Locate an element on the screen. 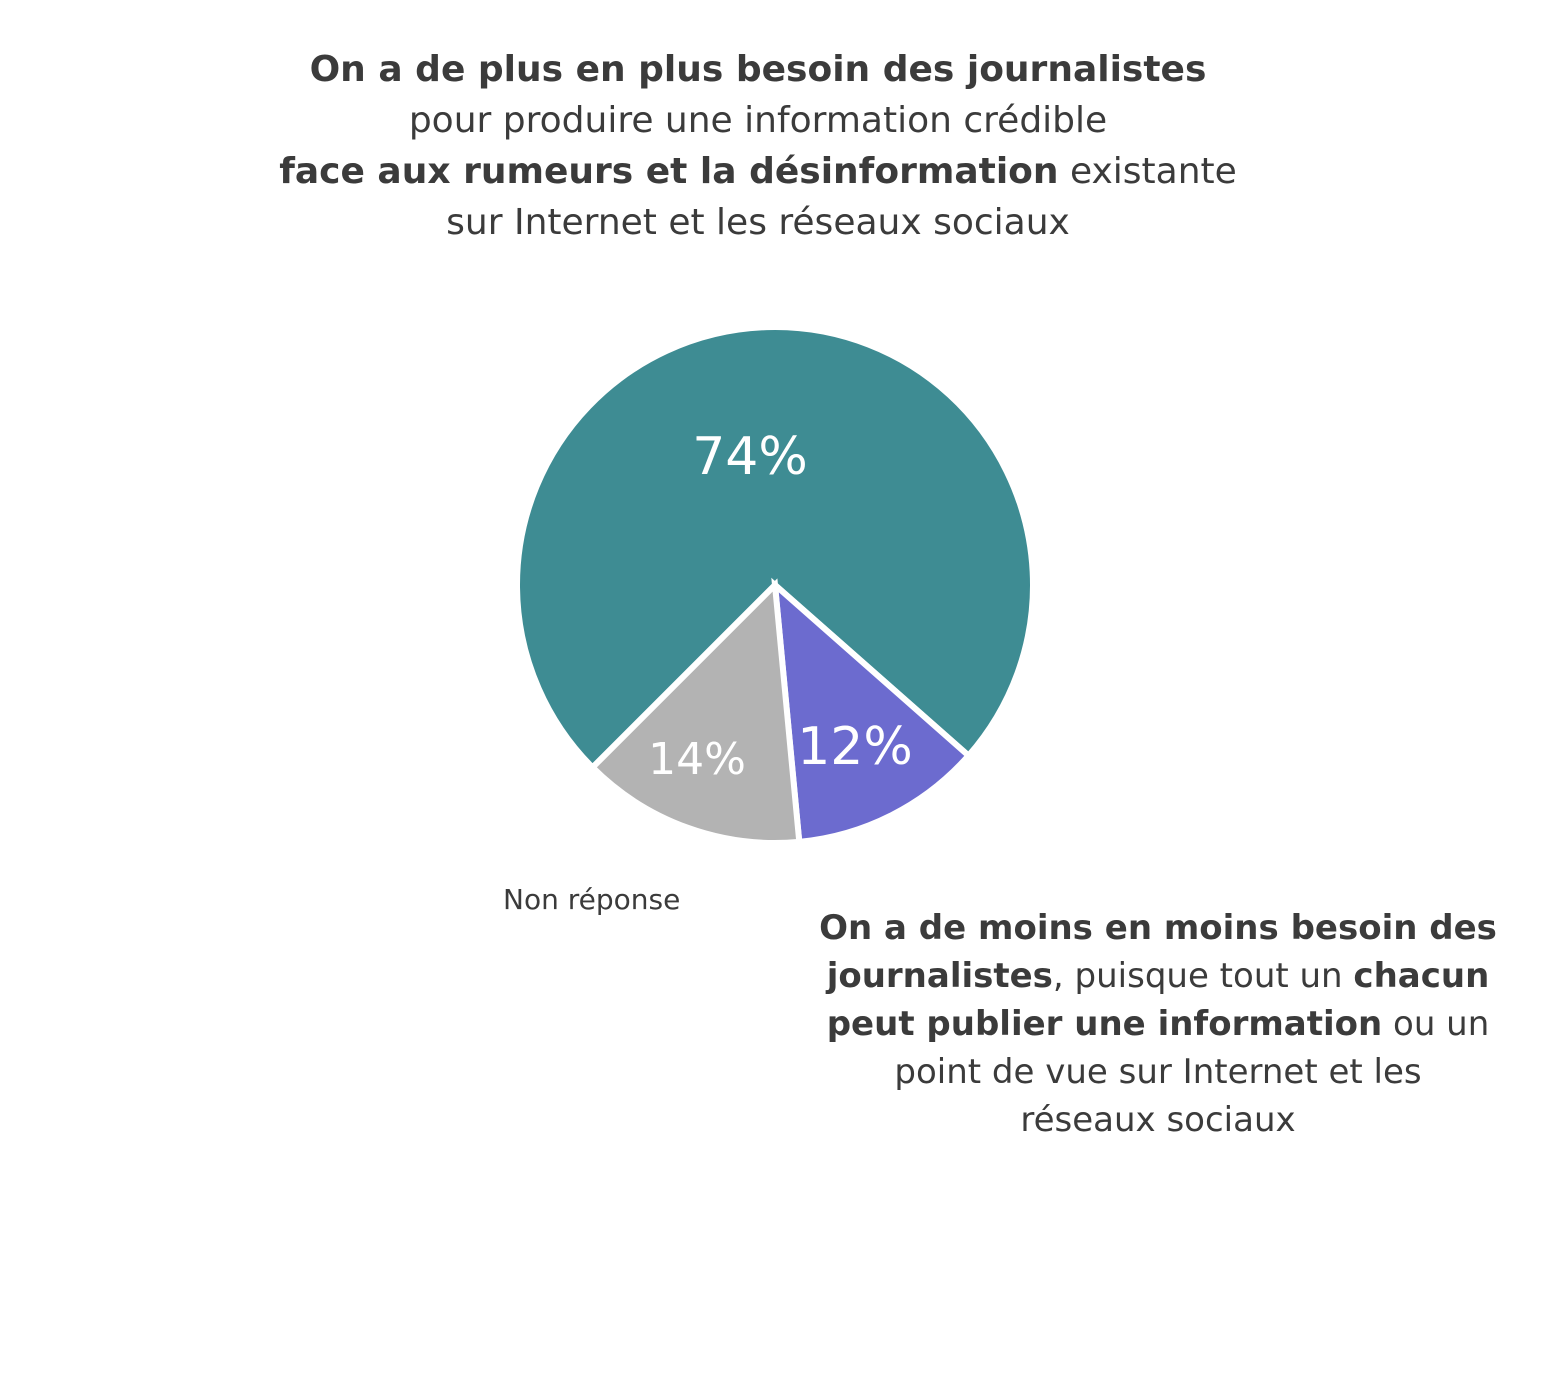 This screenshot has width=1546, height=1375. bottom-annotation-line: peut publier une information ou un is located at coordinates (1158, 1024).